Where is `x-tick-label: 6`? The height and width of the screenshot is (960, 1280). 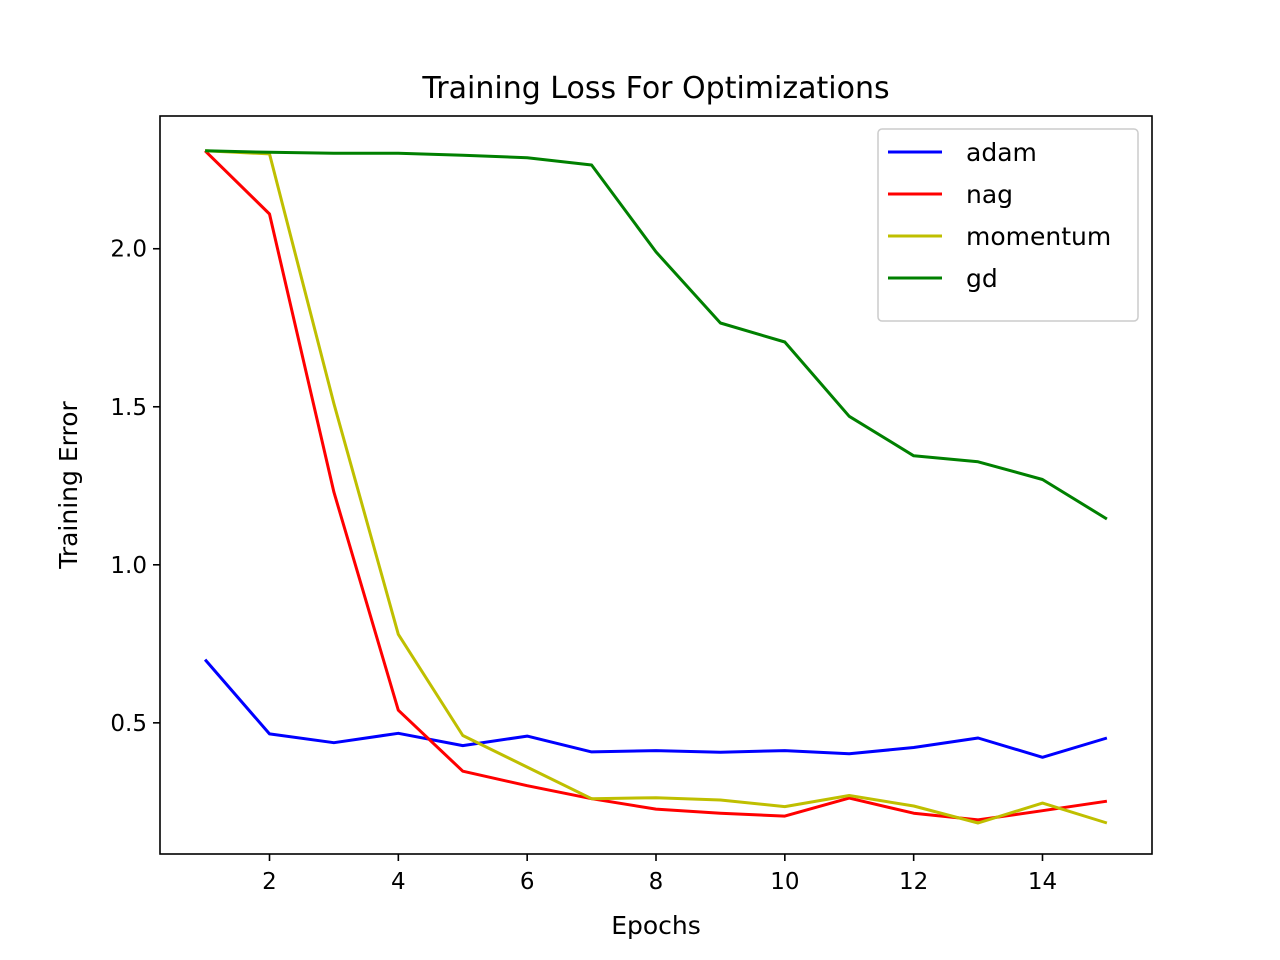 x-tick-label: 6 is located at coordinates (527, 882).